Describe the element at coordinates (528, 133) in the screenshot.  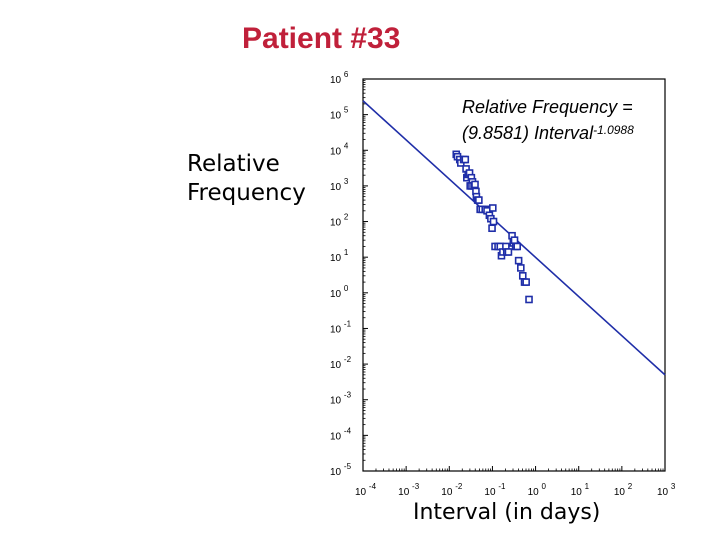
I see `fit-equation-base: (9.8581) Interval` at that location.